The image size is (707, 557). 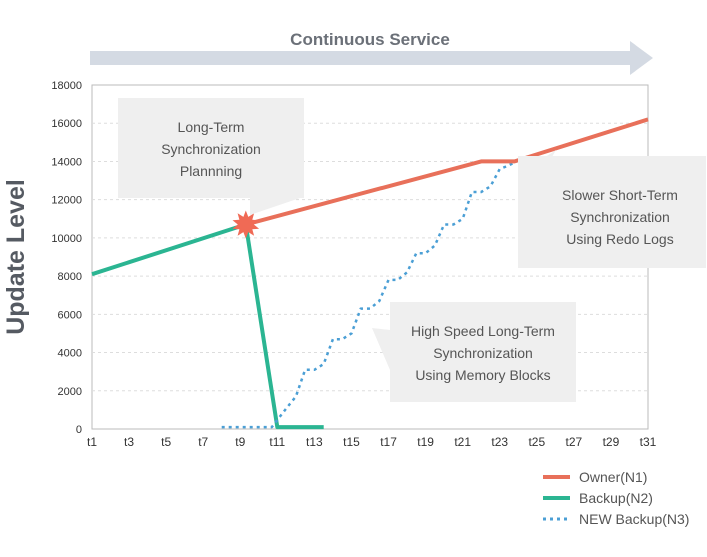 What do you see at coordinates (620, 195) in the screenshot?
I see `callout-text-line: Slower Short-Term` at bounding box center [620, 195].